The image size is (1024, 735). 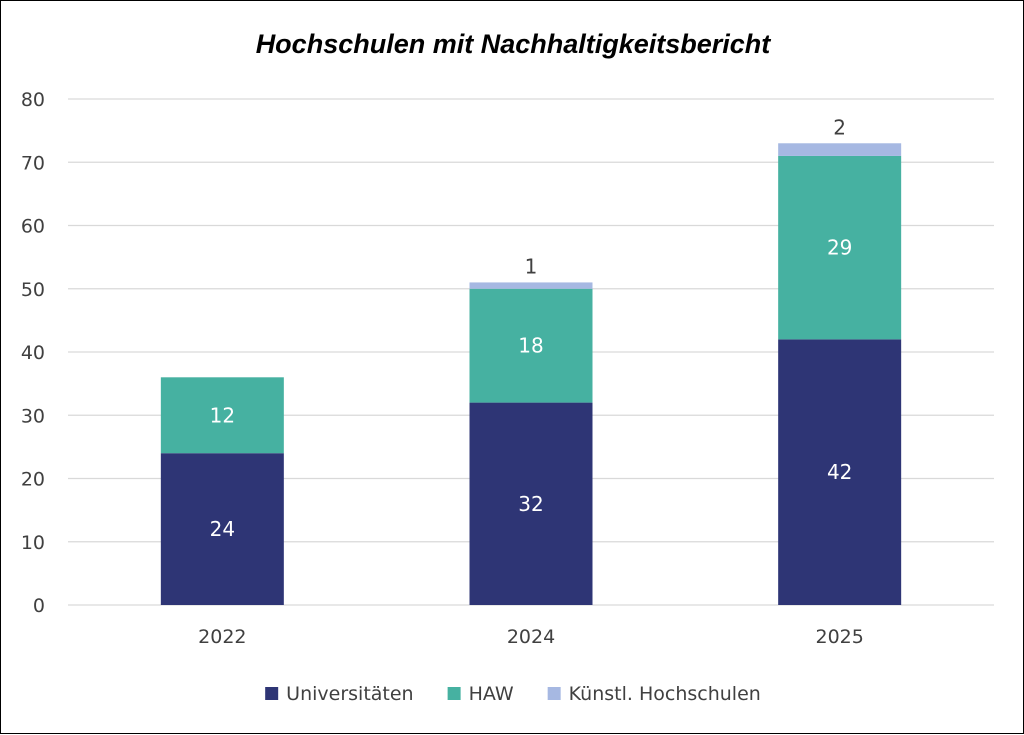 I want to click on y-tick-label: 60, so click(x=33, y=227).